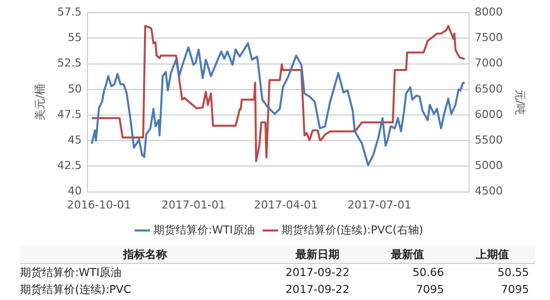 The width and height of the screenshot is (550, 300). Describe the element at coordinates (488, 89) in the screenshot. I see `y2-tick-label: 6500` at that location.